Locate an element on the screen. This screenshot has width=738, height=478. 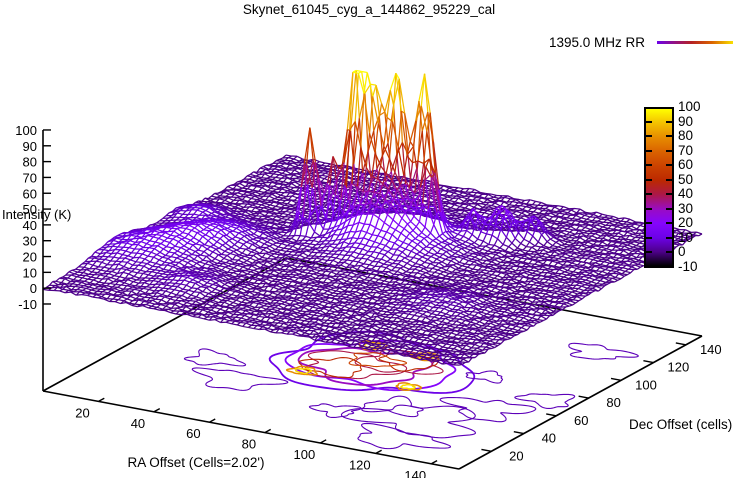
colorbar-tick-label: 50 is located at coordinates (686, 179).